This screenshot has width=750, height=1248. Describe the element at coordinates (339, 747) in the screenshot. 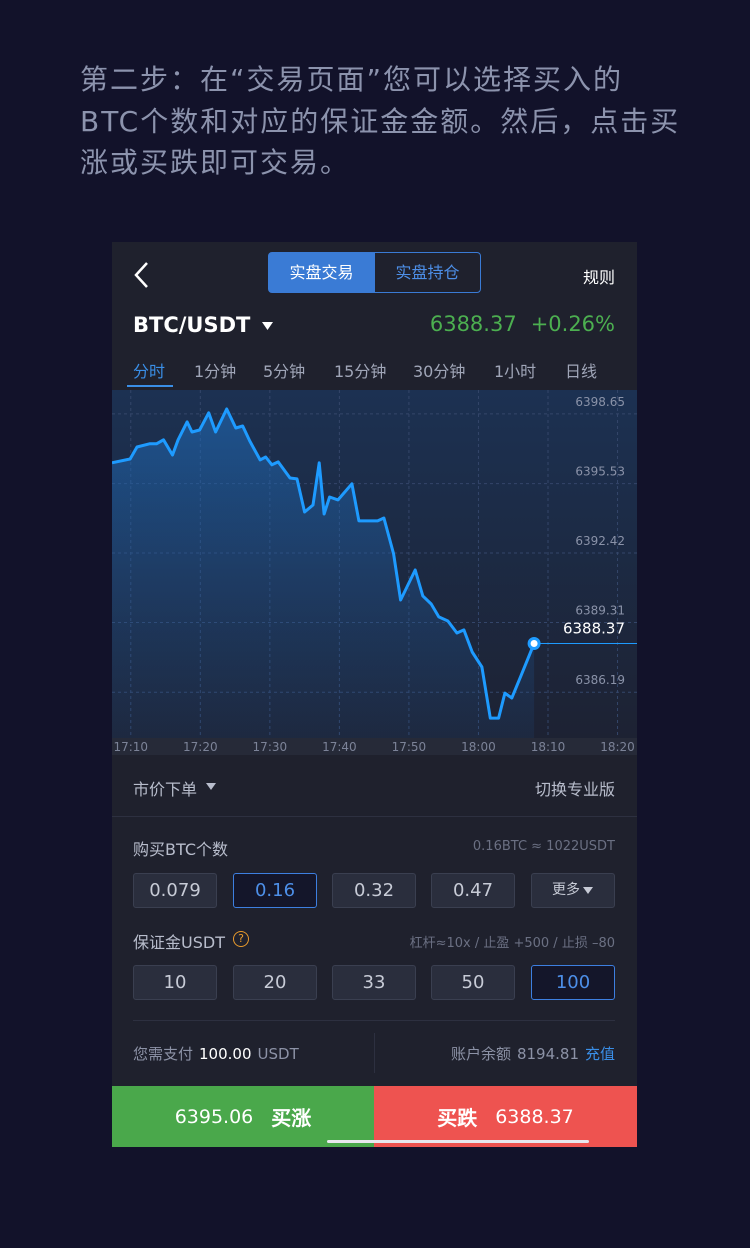

I see `x-tick-label: 17:40` at that location.